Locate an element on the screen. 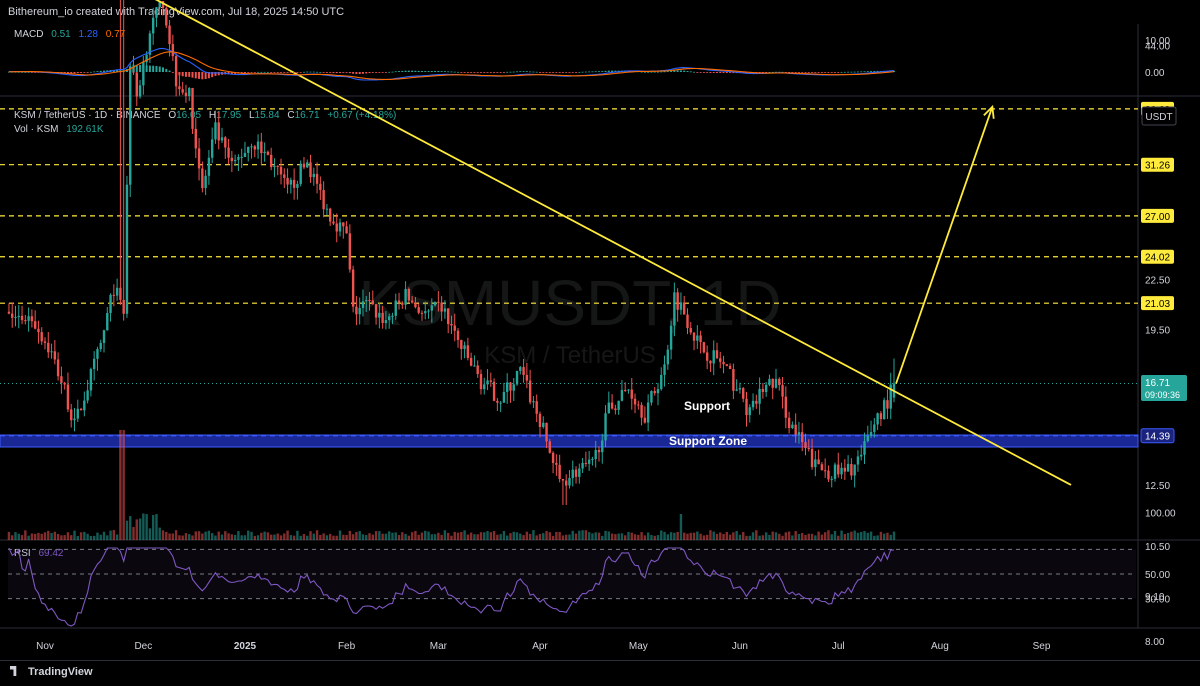  rsi-pane is located at coordinates (572, 587).